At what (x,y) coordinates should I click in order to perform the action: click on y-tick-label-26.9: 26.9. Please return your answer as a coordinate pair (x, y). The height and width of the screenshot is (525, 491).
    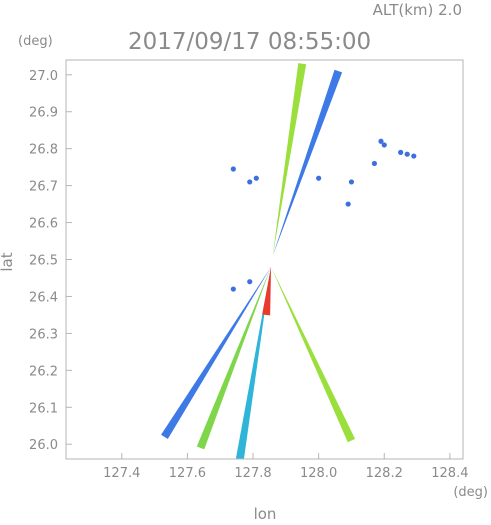
    Looking at the image, I should click on (43, 113).